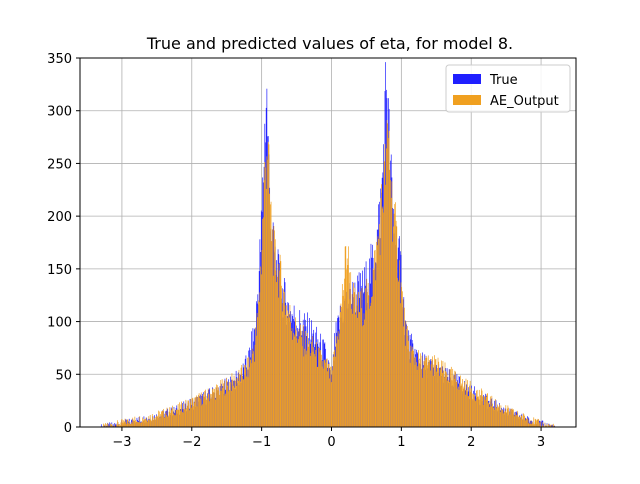 This screenshot has height=484, width=640. I want to click on x-tick-label: 2, so click(471, 442).